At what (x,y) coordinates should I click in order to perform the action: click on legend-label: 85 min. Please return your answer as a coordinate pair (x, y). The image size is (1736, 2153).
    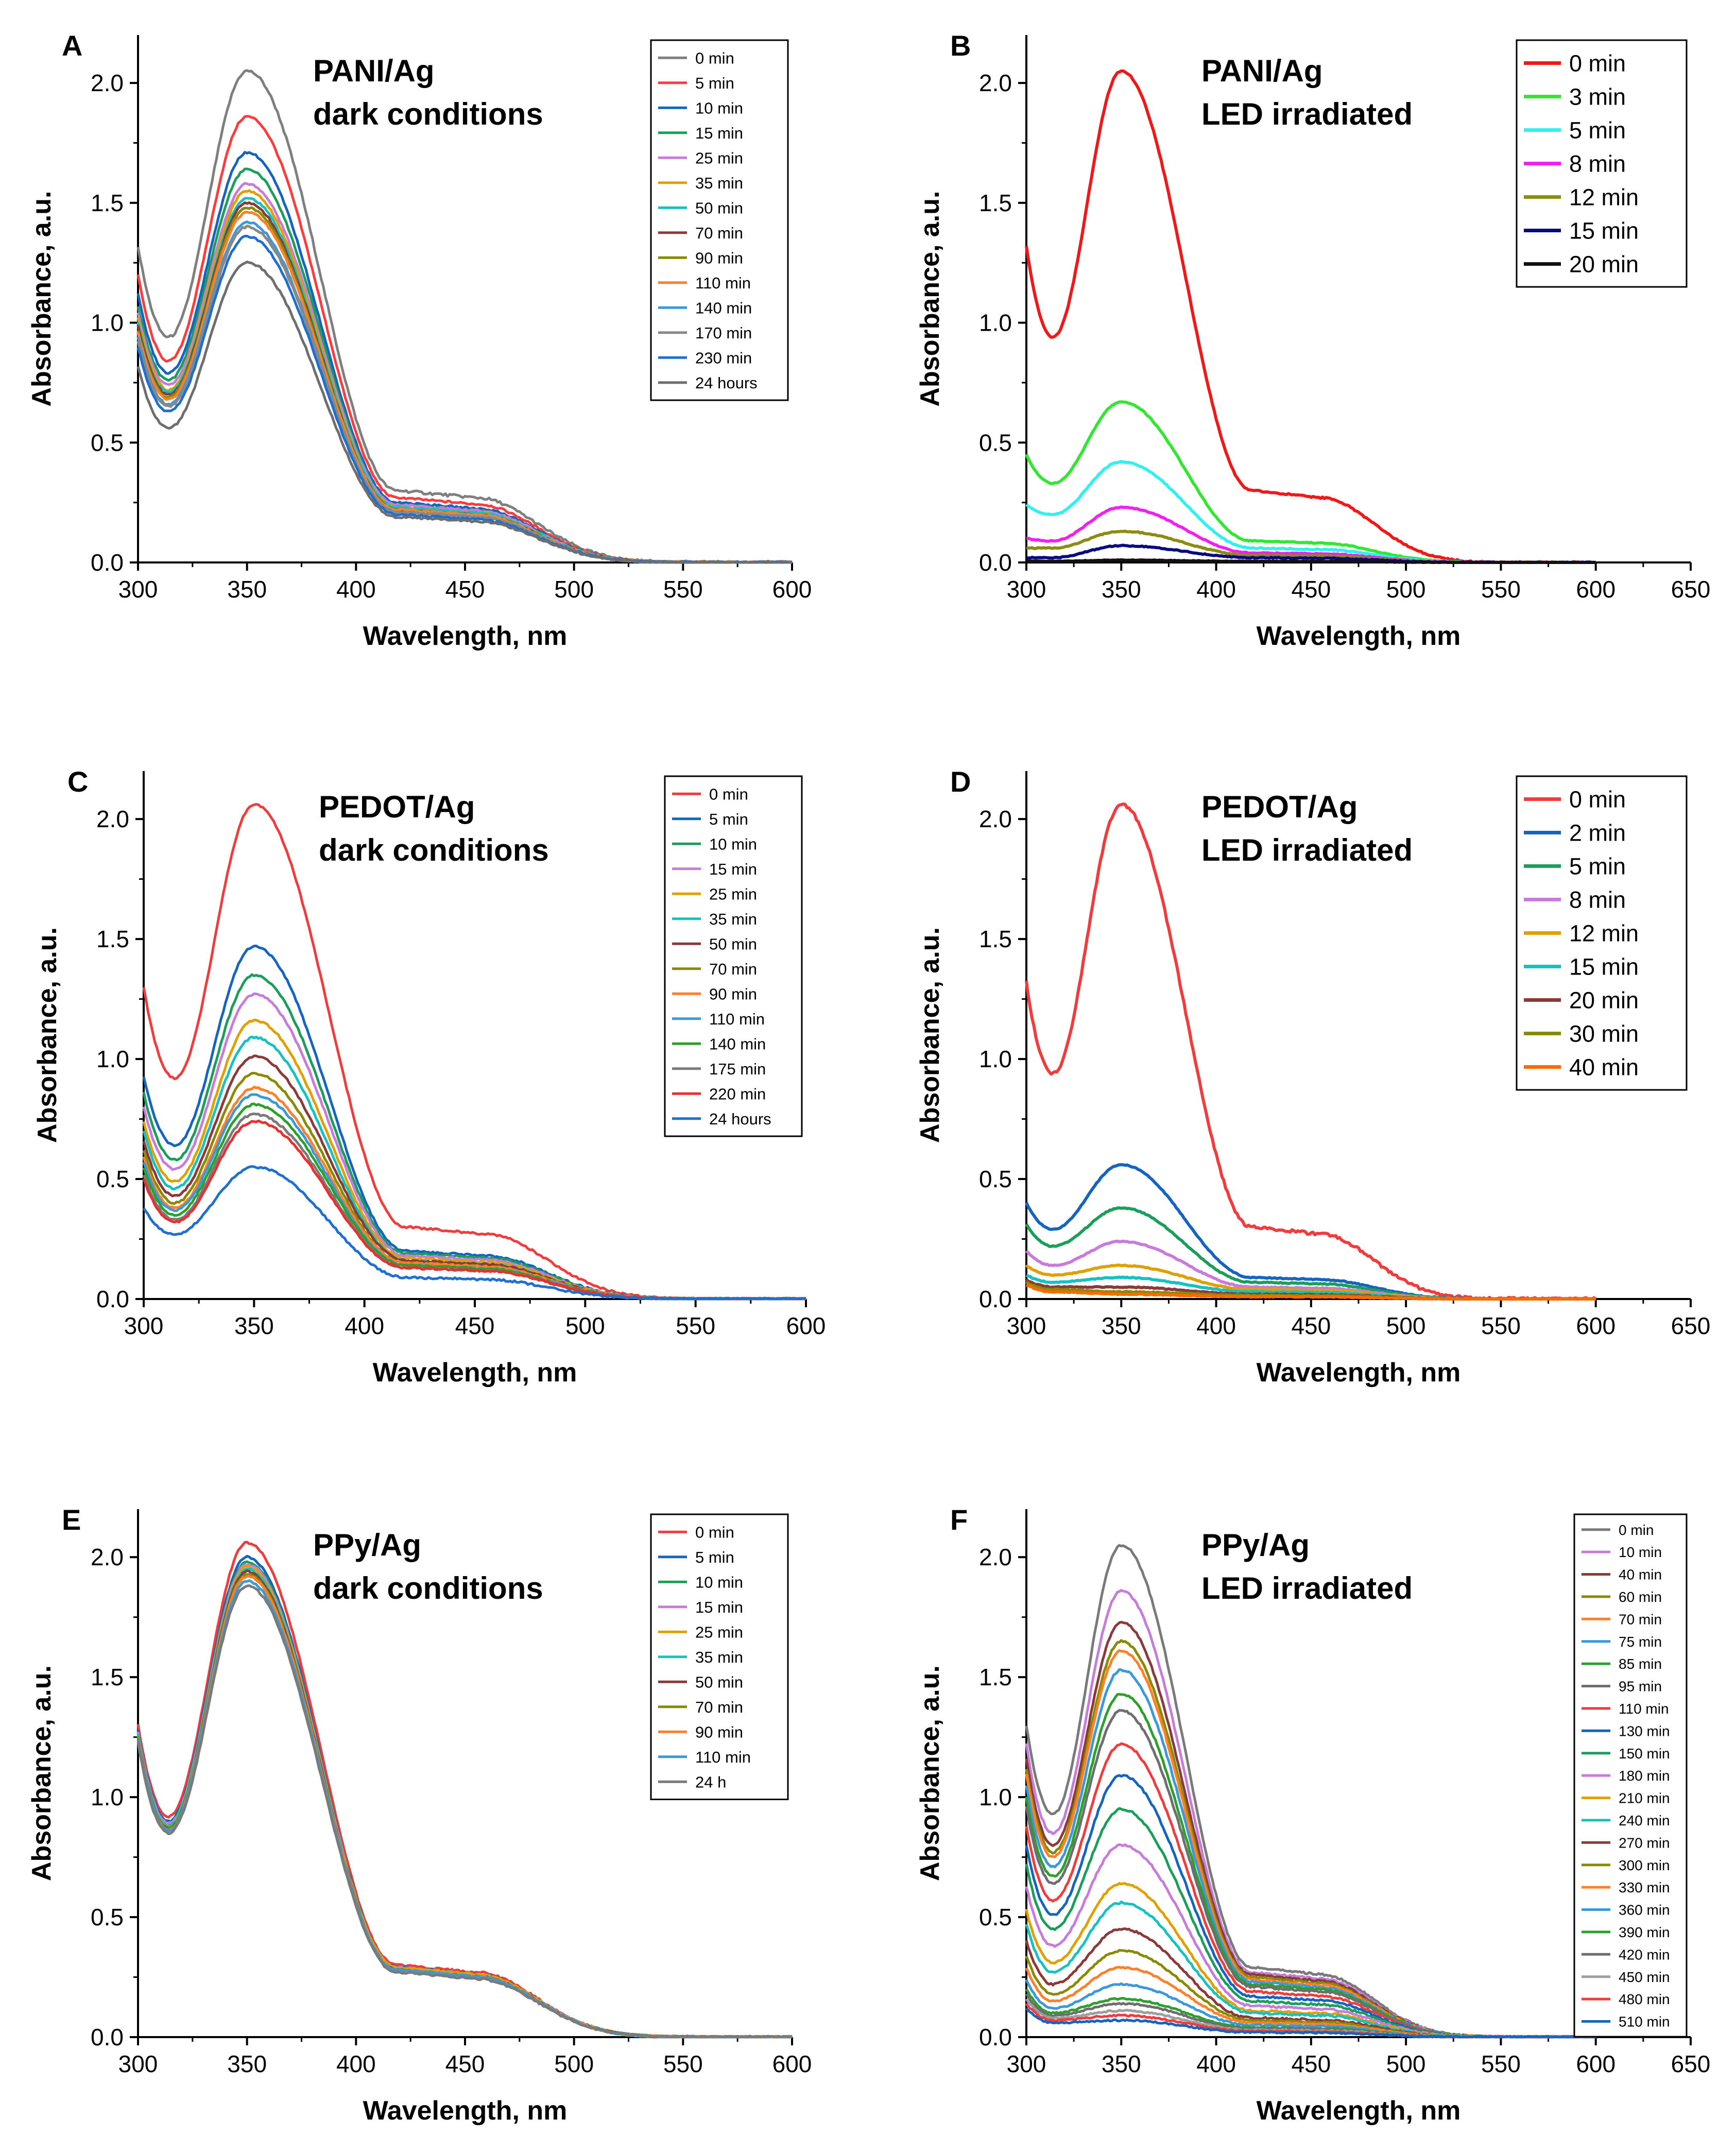
    Looking at the image, I should click on (1641, 1664).